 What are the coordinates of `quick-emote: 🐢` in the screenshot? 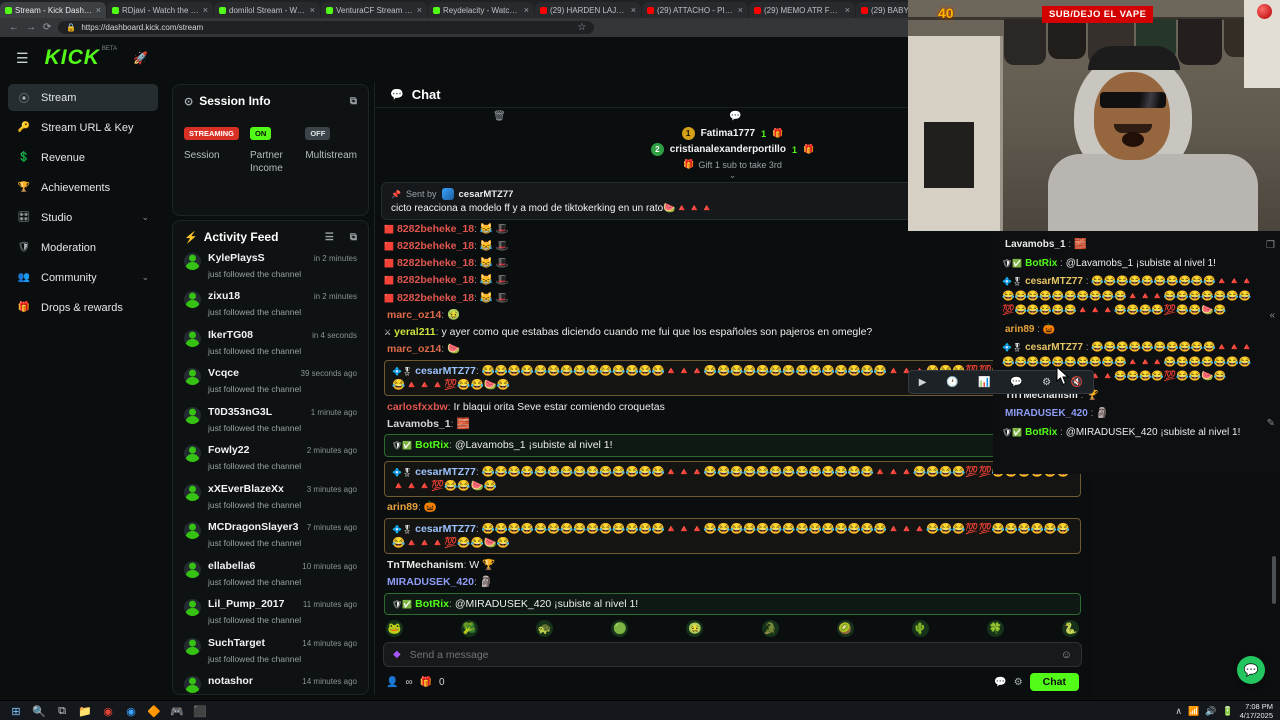 It's located at (545, 628).